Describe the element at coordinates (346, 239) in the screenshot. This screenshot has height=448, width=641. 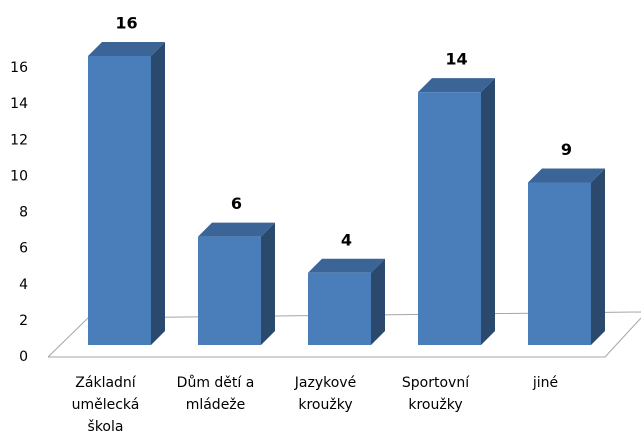
I see `data-label: 4` at that location.